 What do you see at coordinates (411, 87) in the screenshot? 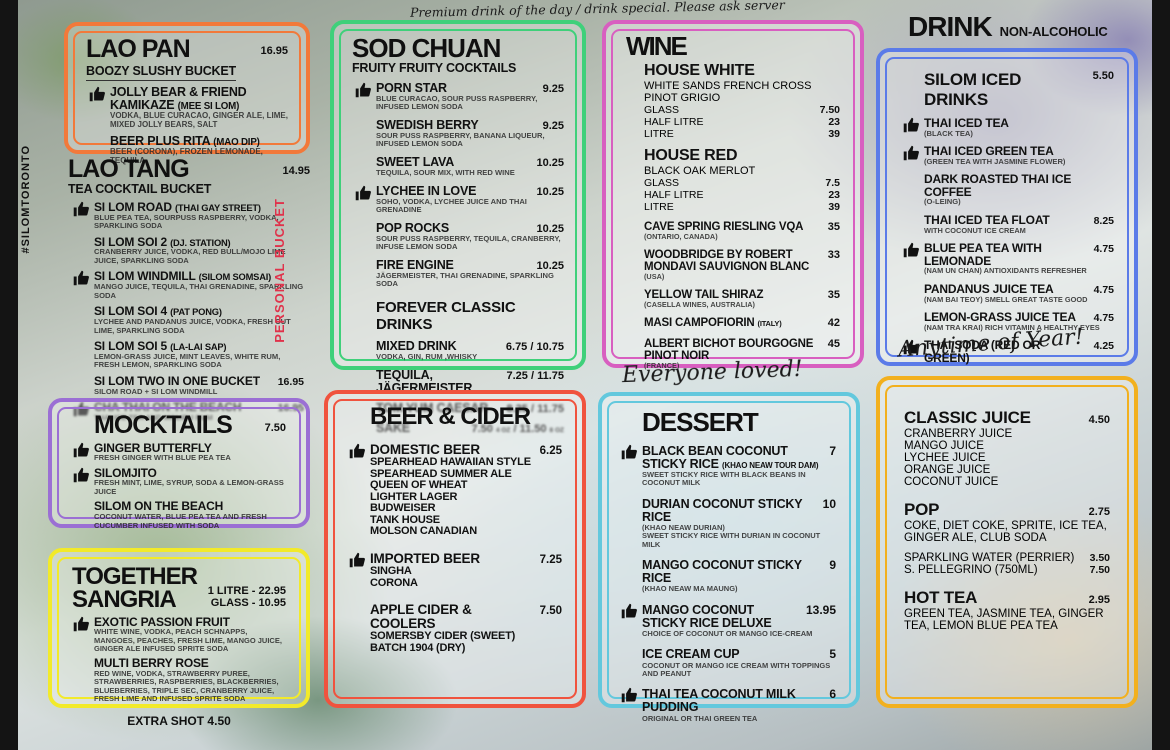
I see `item-name: PORN STAR` at bounding box center [411, 87].